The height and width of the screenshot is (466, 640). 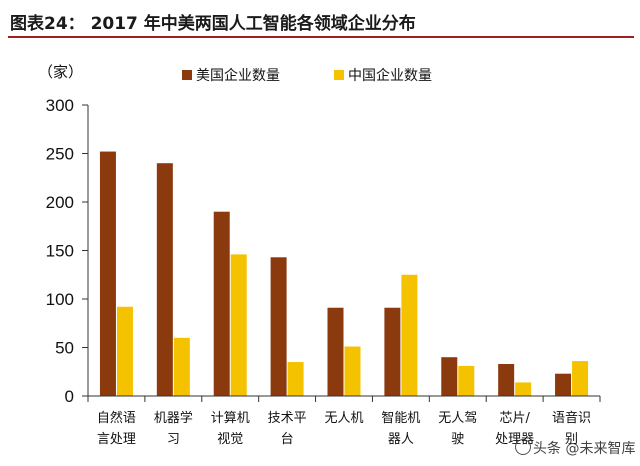 What do you see at coordinates (69, 396) in the screenshot?
I see `y-tick-label: 0` at bounding box center [69, 396].